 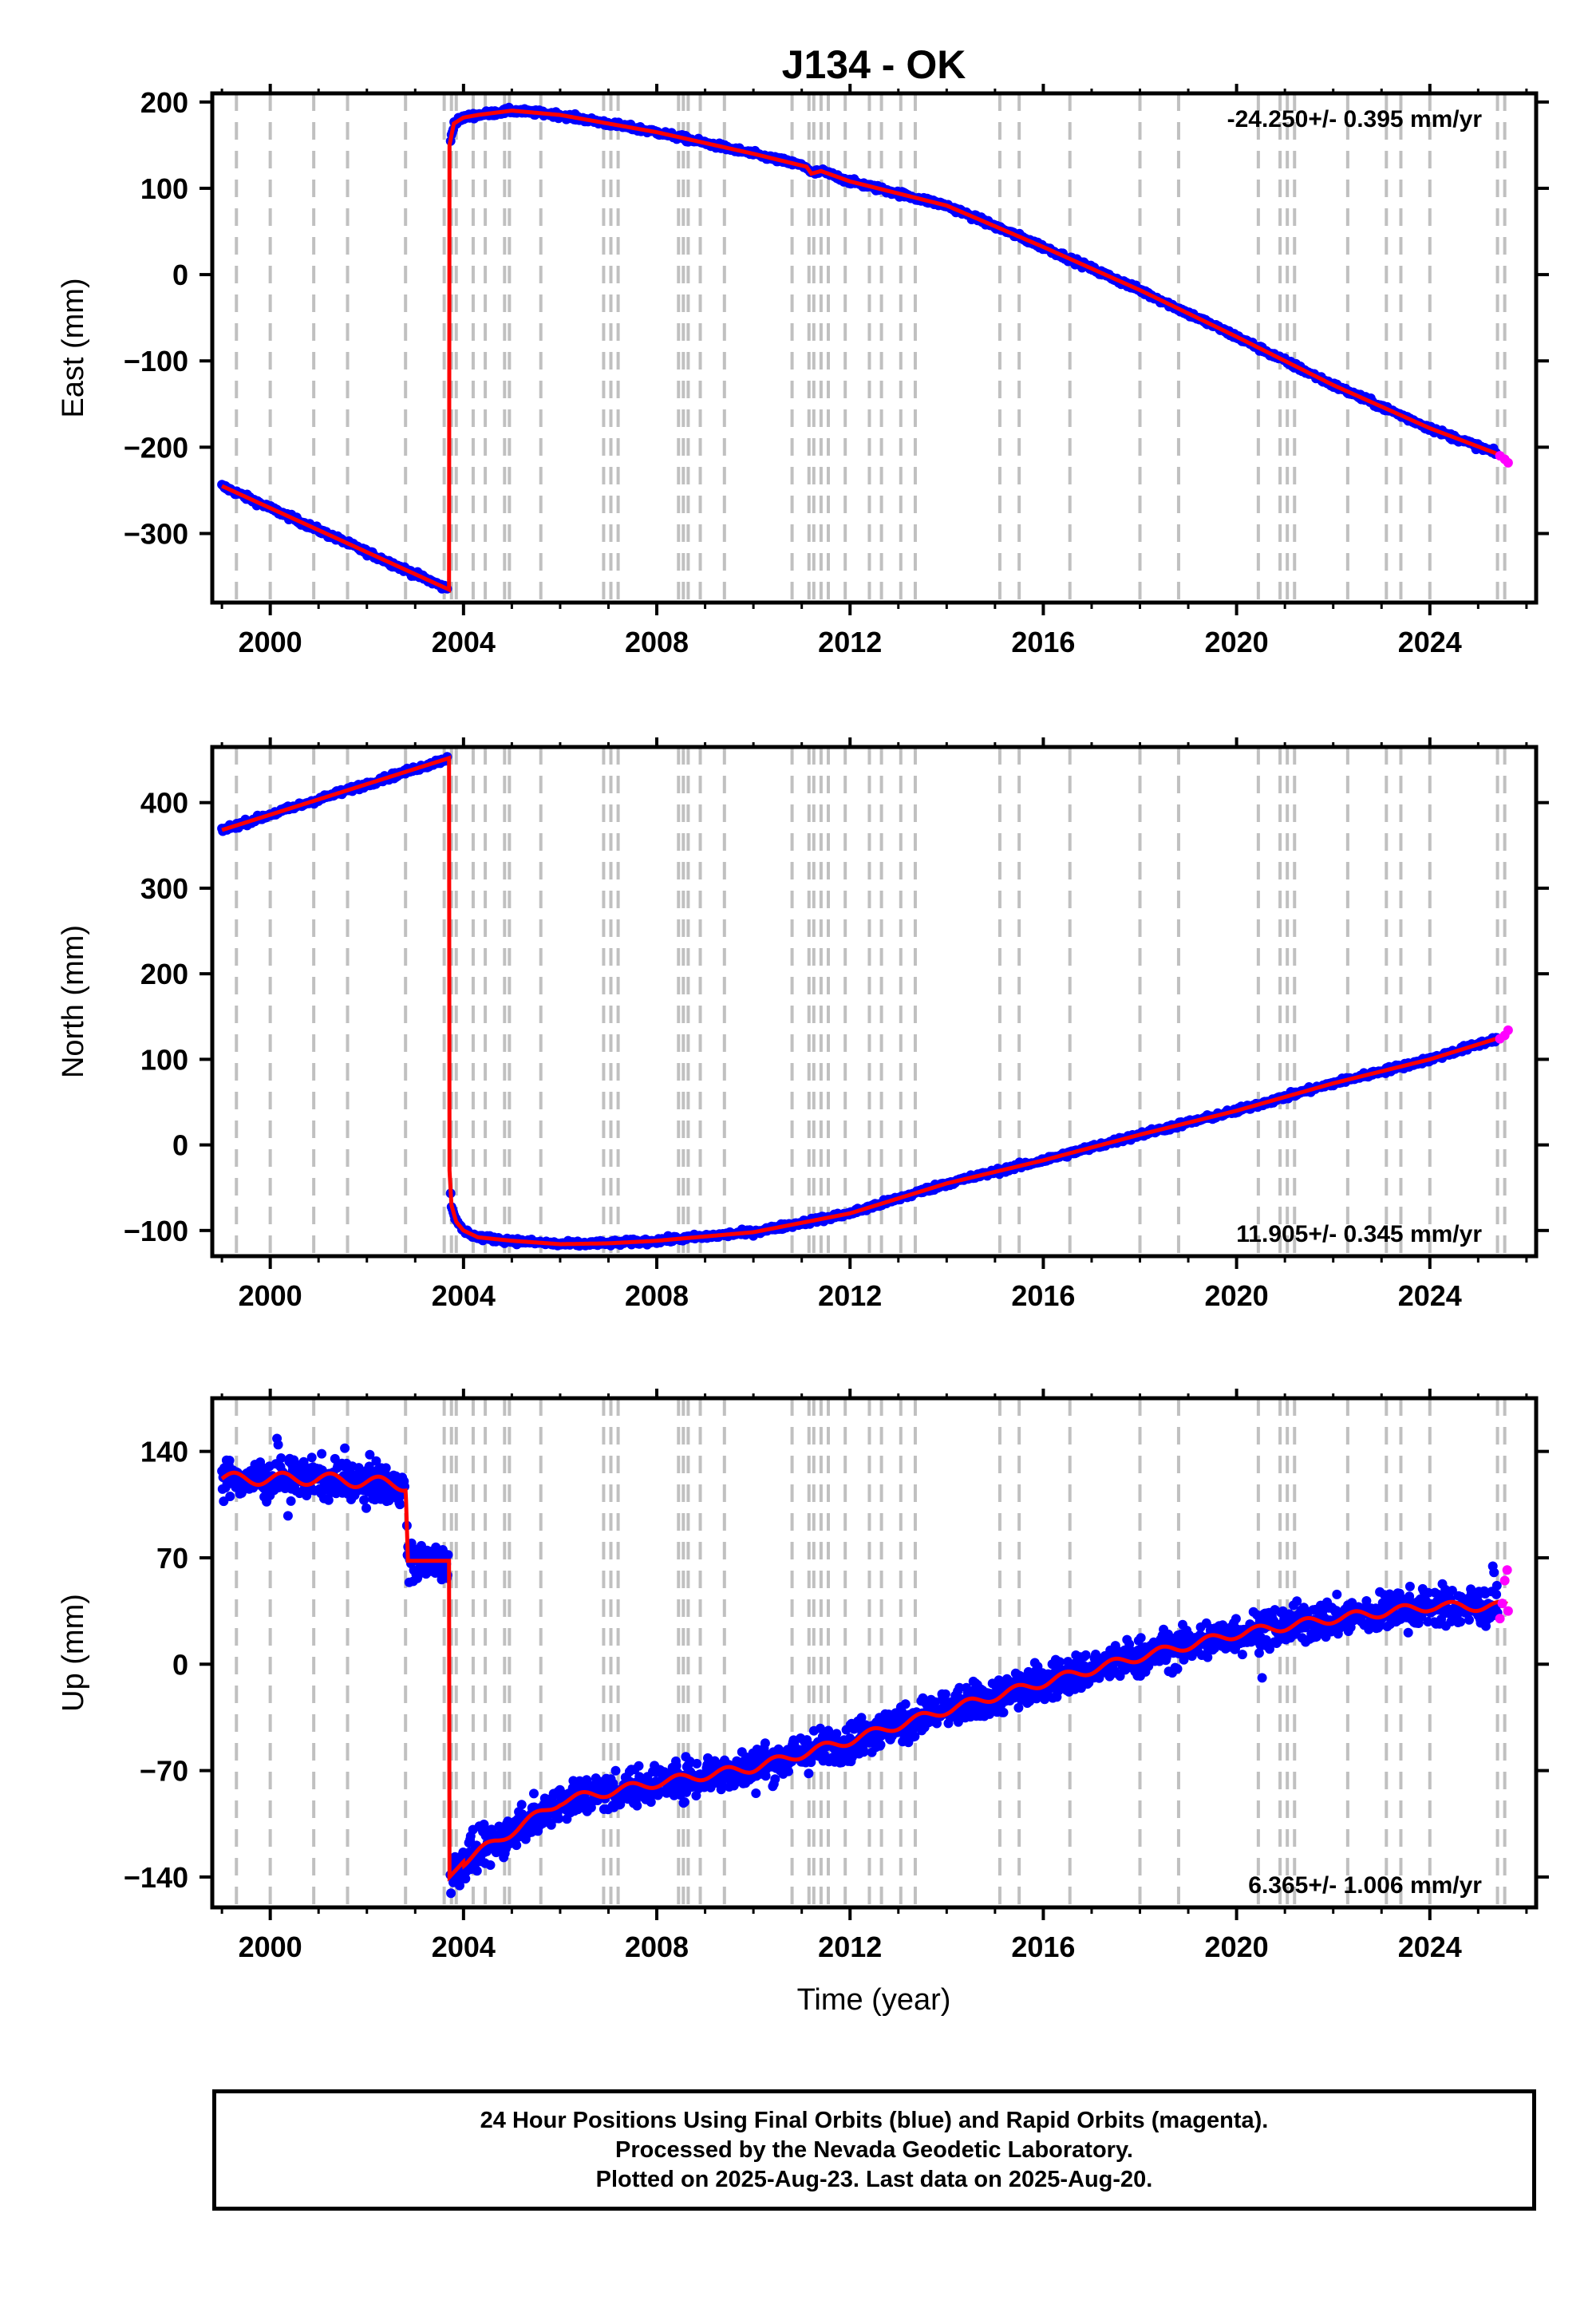 What do you see at coordinates (864, 1676) in the screenshot?
I see `model-fit-line` at bounding box center [864, 1676].